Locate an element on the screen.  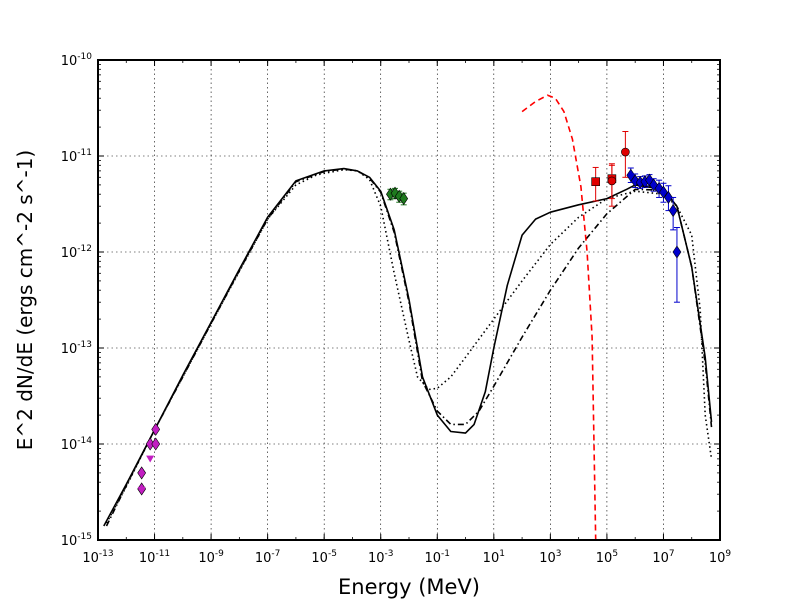
y-axis-label-text: E^2 dN/dE (ergs cm^-2 s^-1) is located at coordinates (25, 300).